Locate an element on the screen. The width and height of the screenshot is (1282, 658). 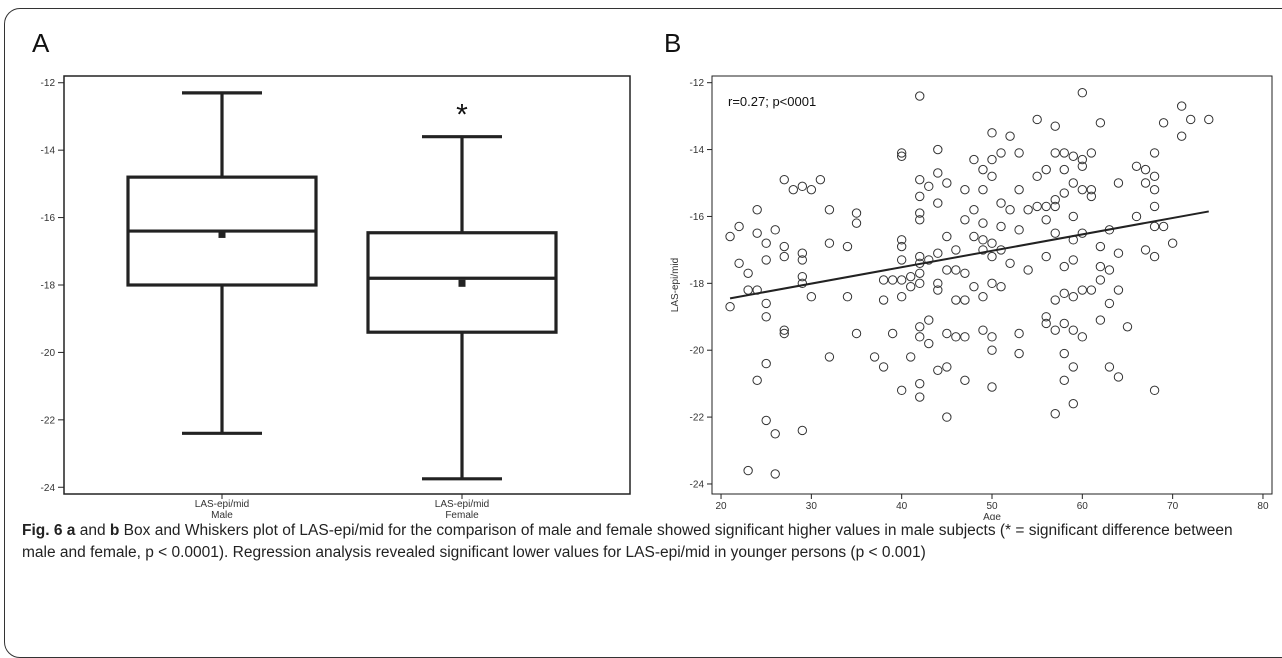
y-tick-label-b: -24 is located at coordinates (697, 484).